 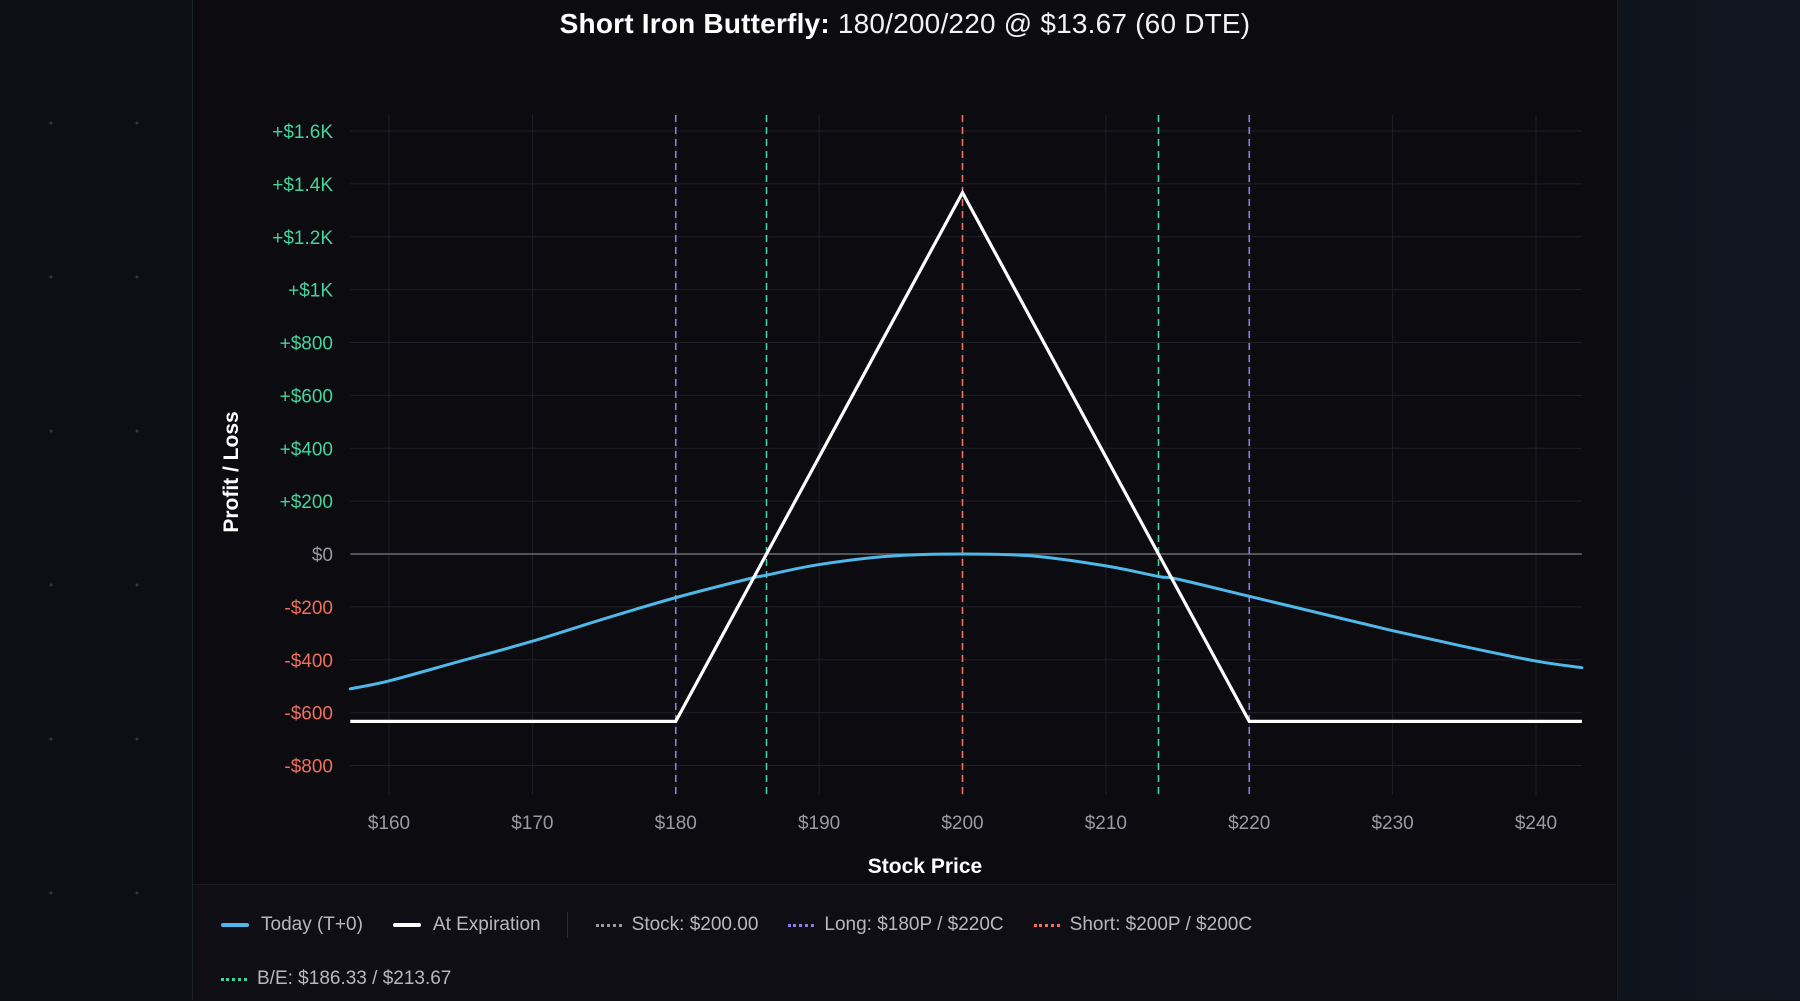 I want to click on y-tick-label: +$400, so click(x=306, y=449).